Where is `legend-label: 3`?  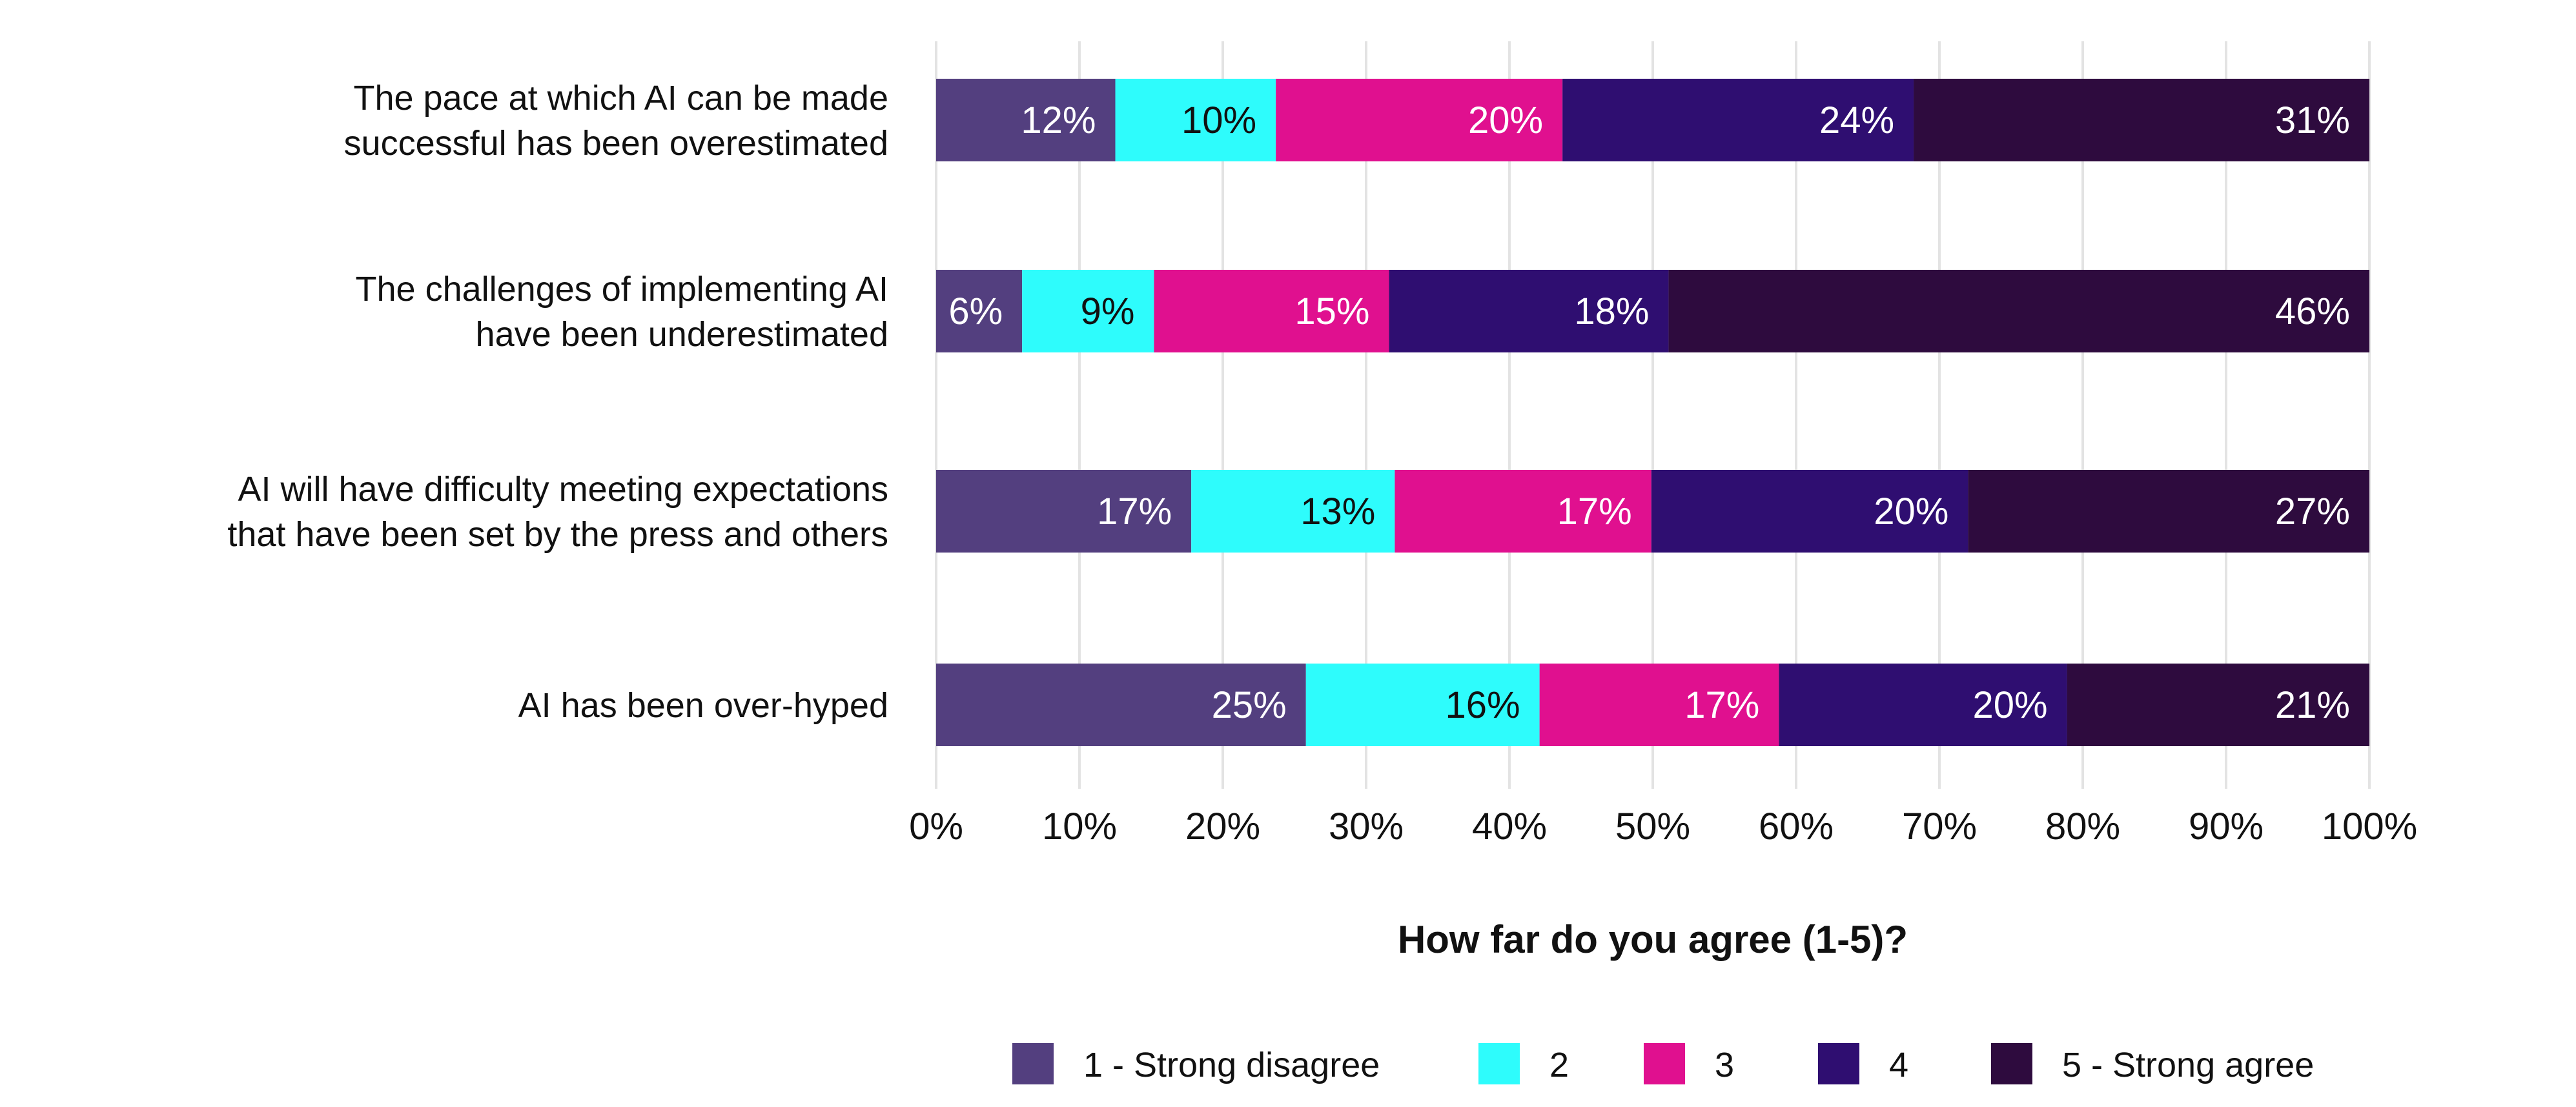 legend-label: 3 is located at coordinates (1724, 1065).